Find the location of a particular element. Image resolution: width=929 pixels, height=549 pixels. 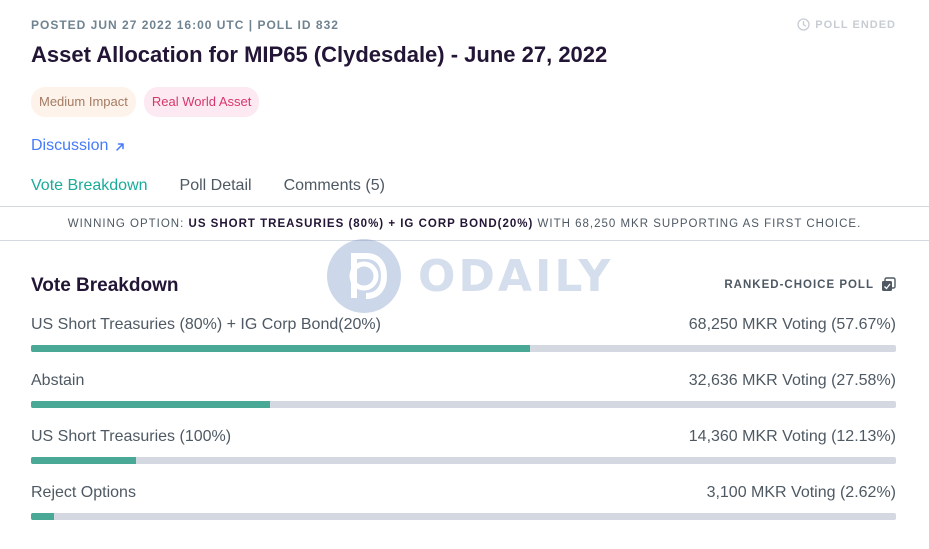

option-votes: 32,636 MKR Voting (27.58%) is located at coordinates (792, 380).